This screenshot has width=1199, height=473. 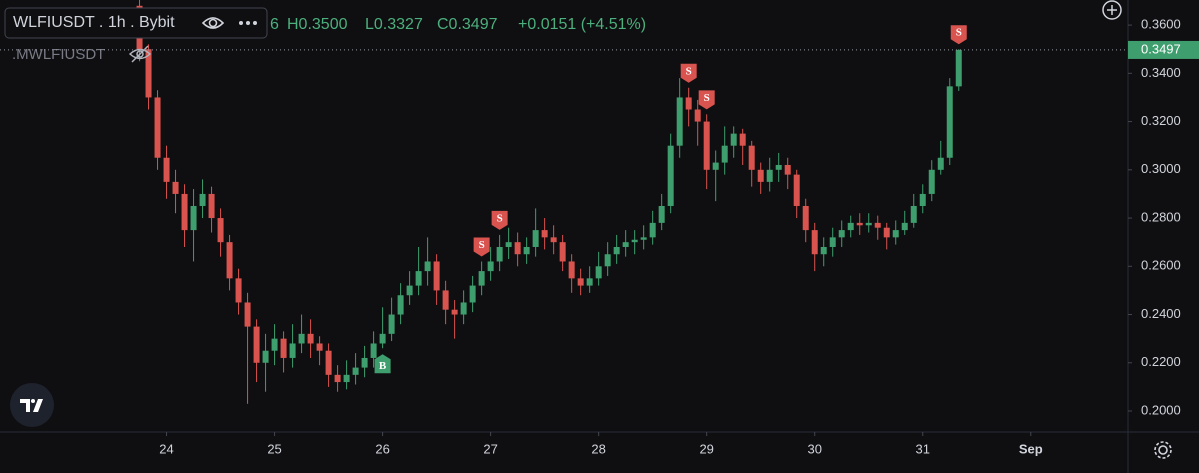 I want to click on add-button, so click(x=1112, y=10).